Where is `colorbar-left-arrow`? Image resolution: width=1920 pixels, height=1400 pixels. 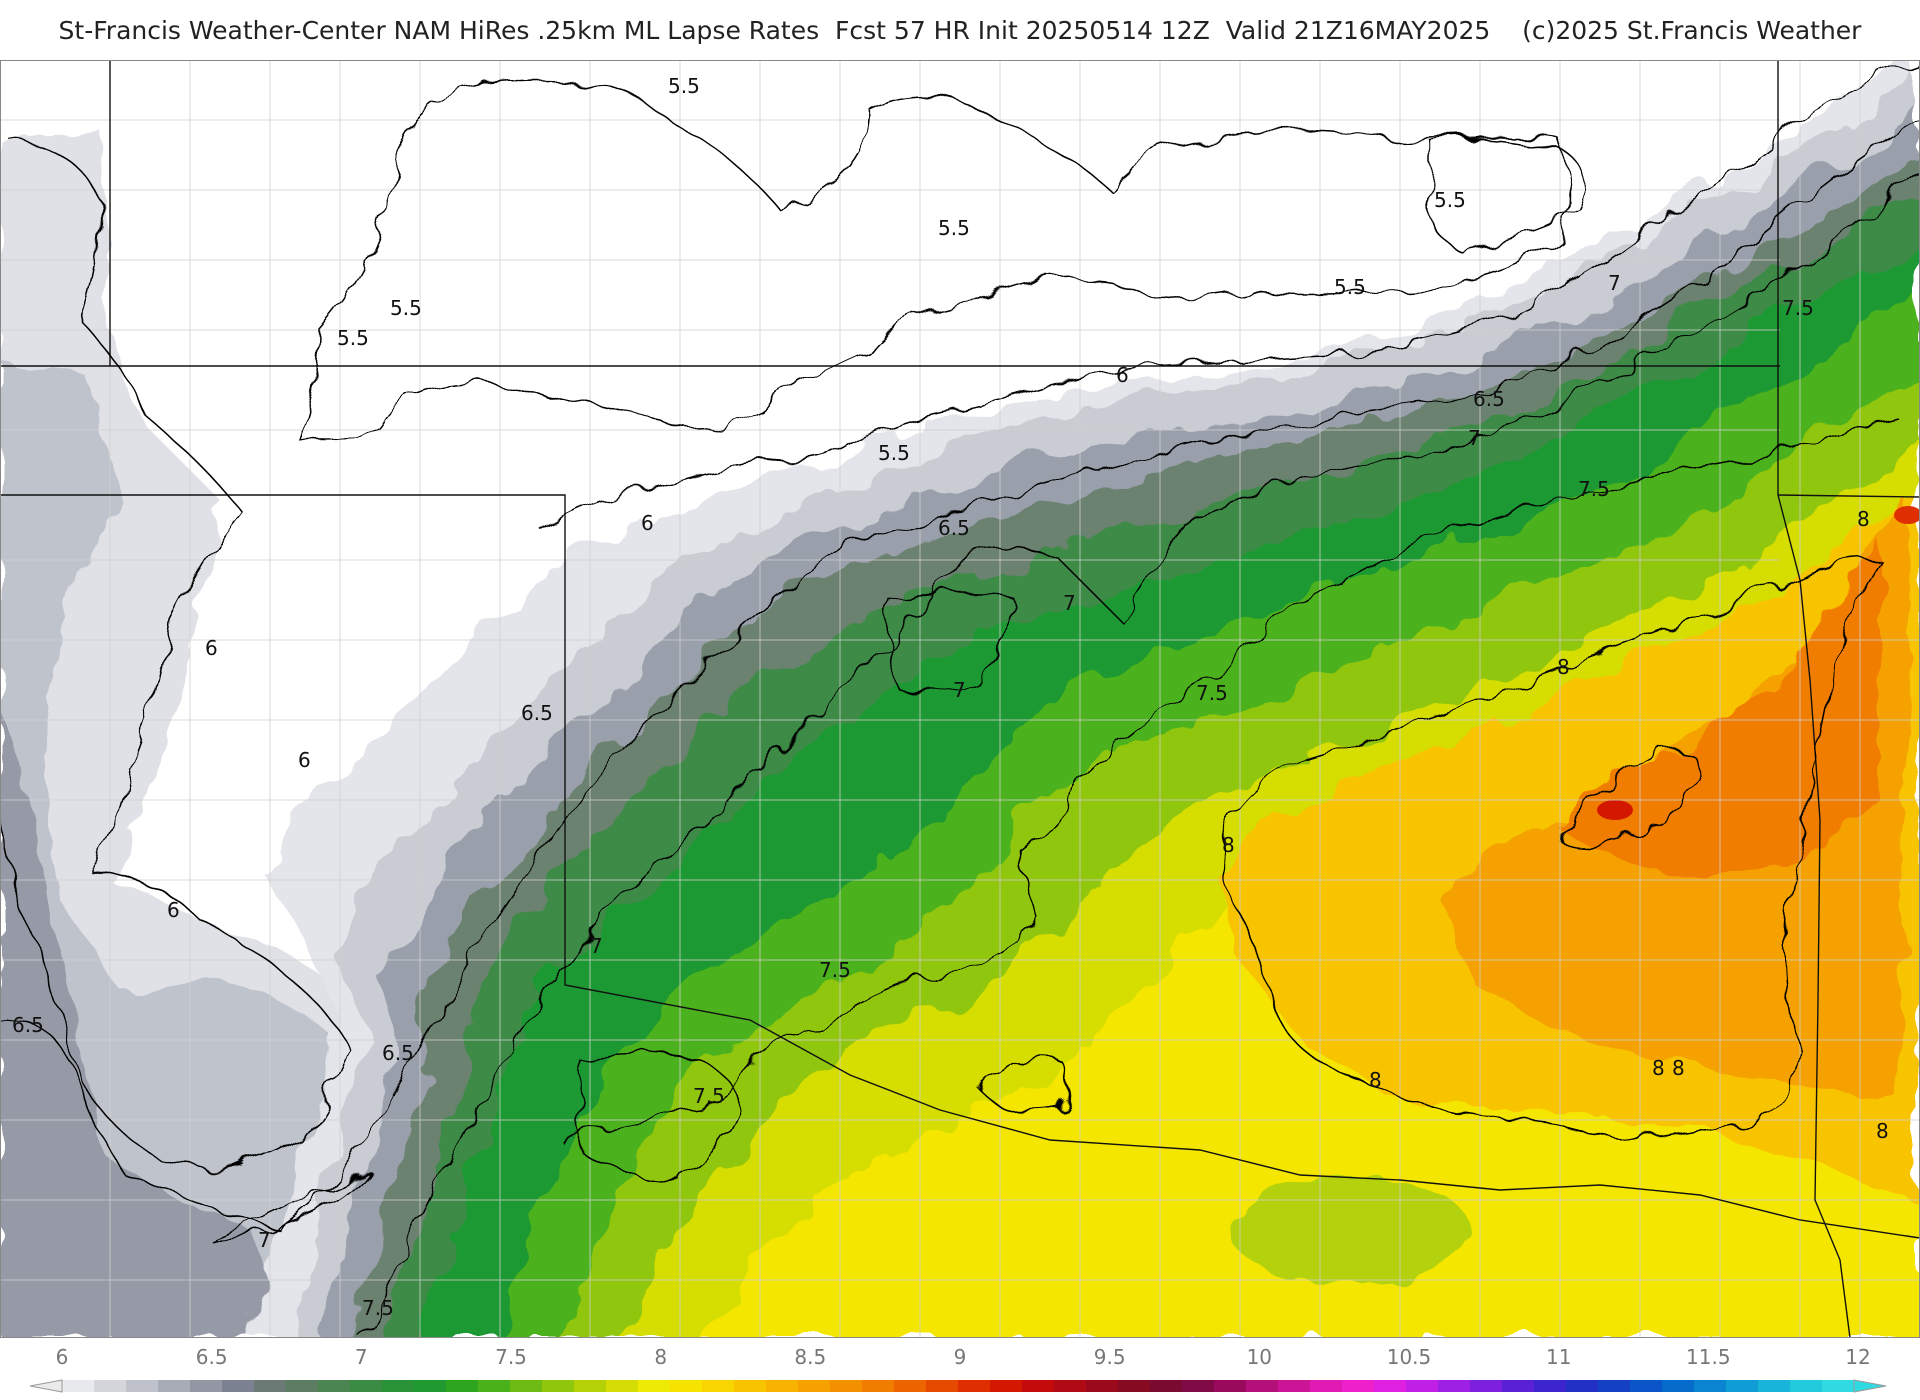
colorbar-left-arrow is located at coordinates (46, 1386).